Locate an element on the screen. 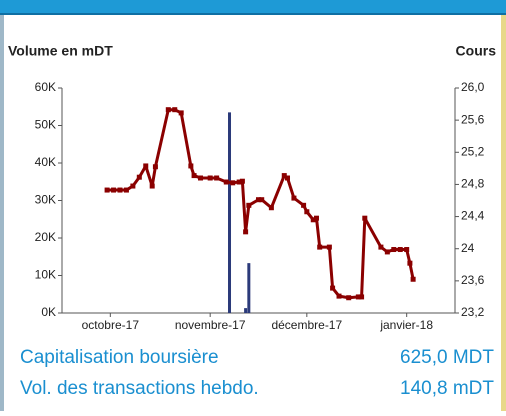 Image resolution: width=506 pixels, height=416 pixels. x-tick-label: décembre-17 is located at coordinates (306, 325).